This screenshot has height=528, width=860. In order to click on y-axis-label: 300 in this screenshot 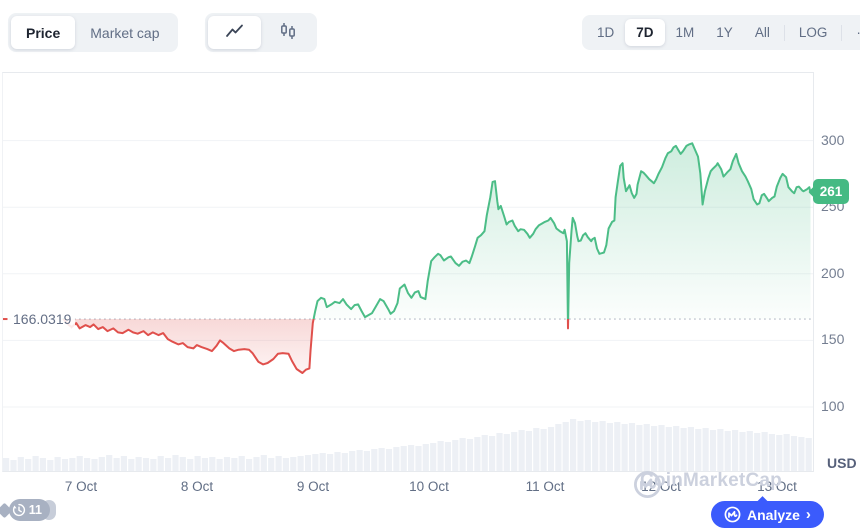, I will do `click(833, 139)`.